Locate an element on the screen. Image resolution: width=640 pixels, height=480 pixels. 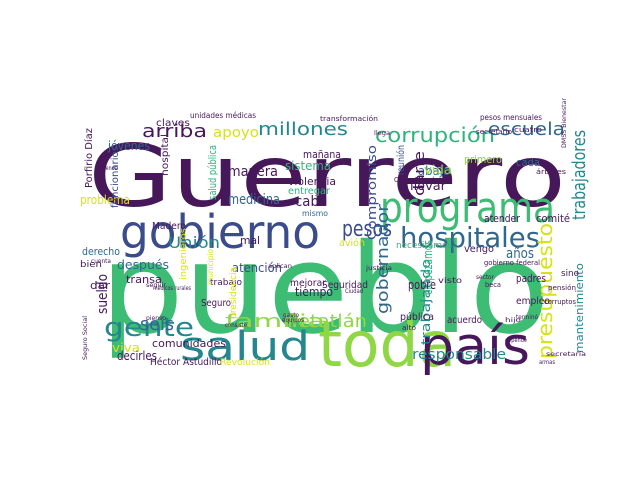
cloud-word: Costa Grande is located at coordinates (416, 180).